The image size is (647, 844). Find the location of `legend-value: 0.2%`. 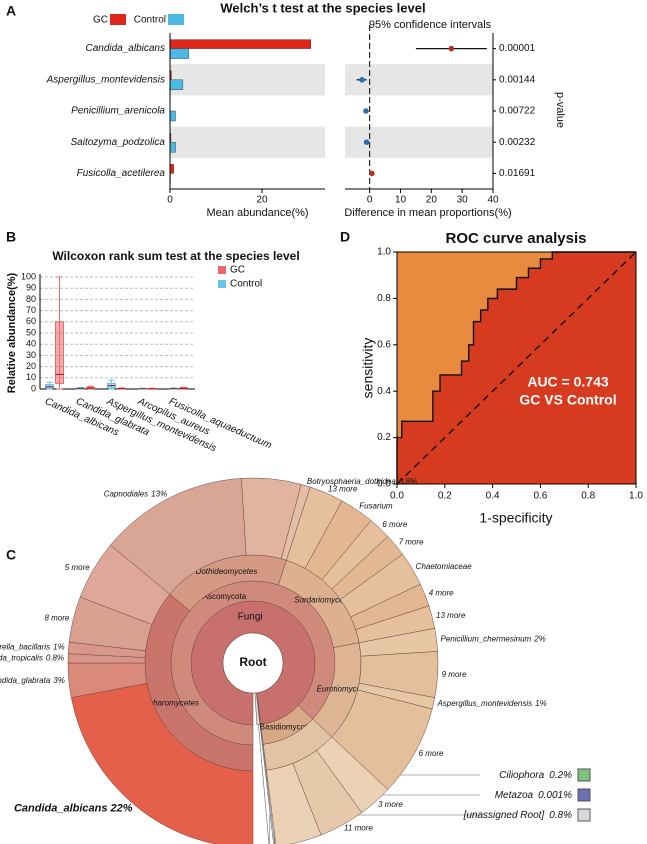

legend-value: 0.2% is located at coordinates (560, 775).